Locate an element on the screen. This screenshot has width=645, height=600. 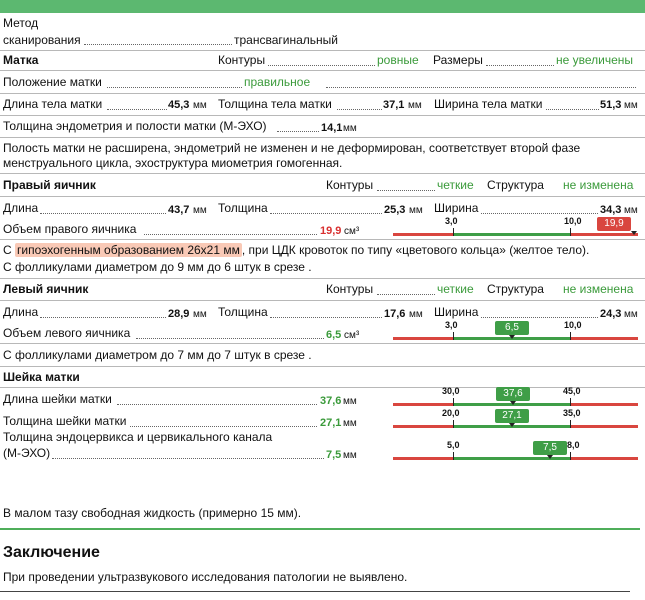
gauge-max-label: 8,0 is located at coordinates (573, 445).